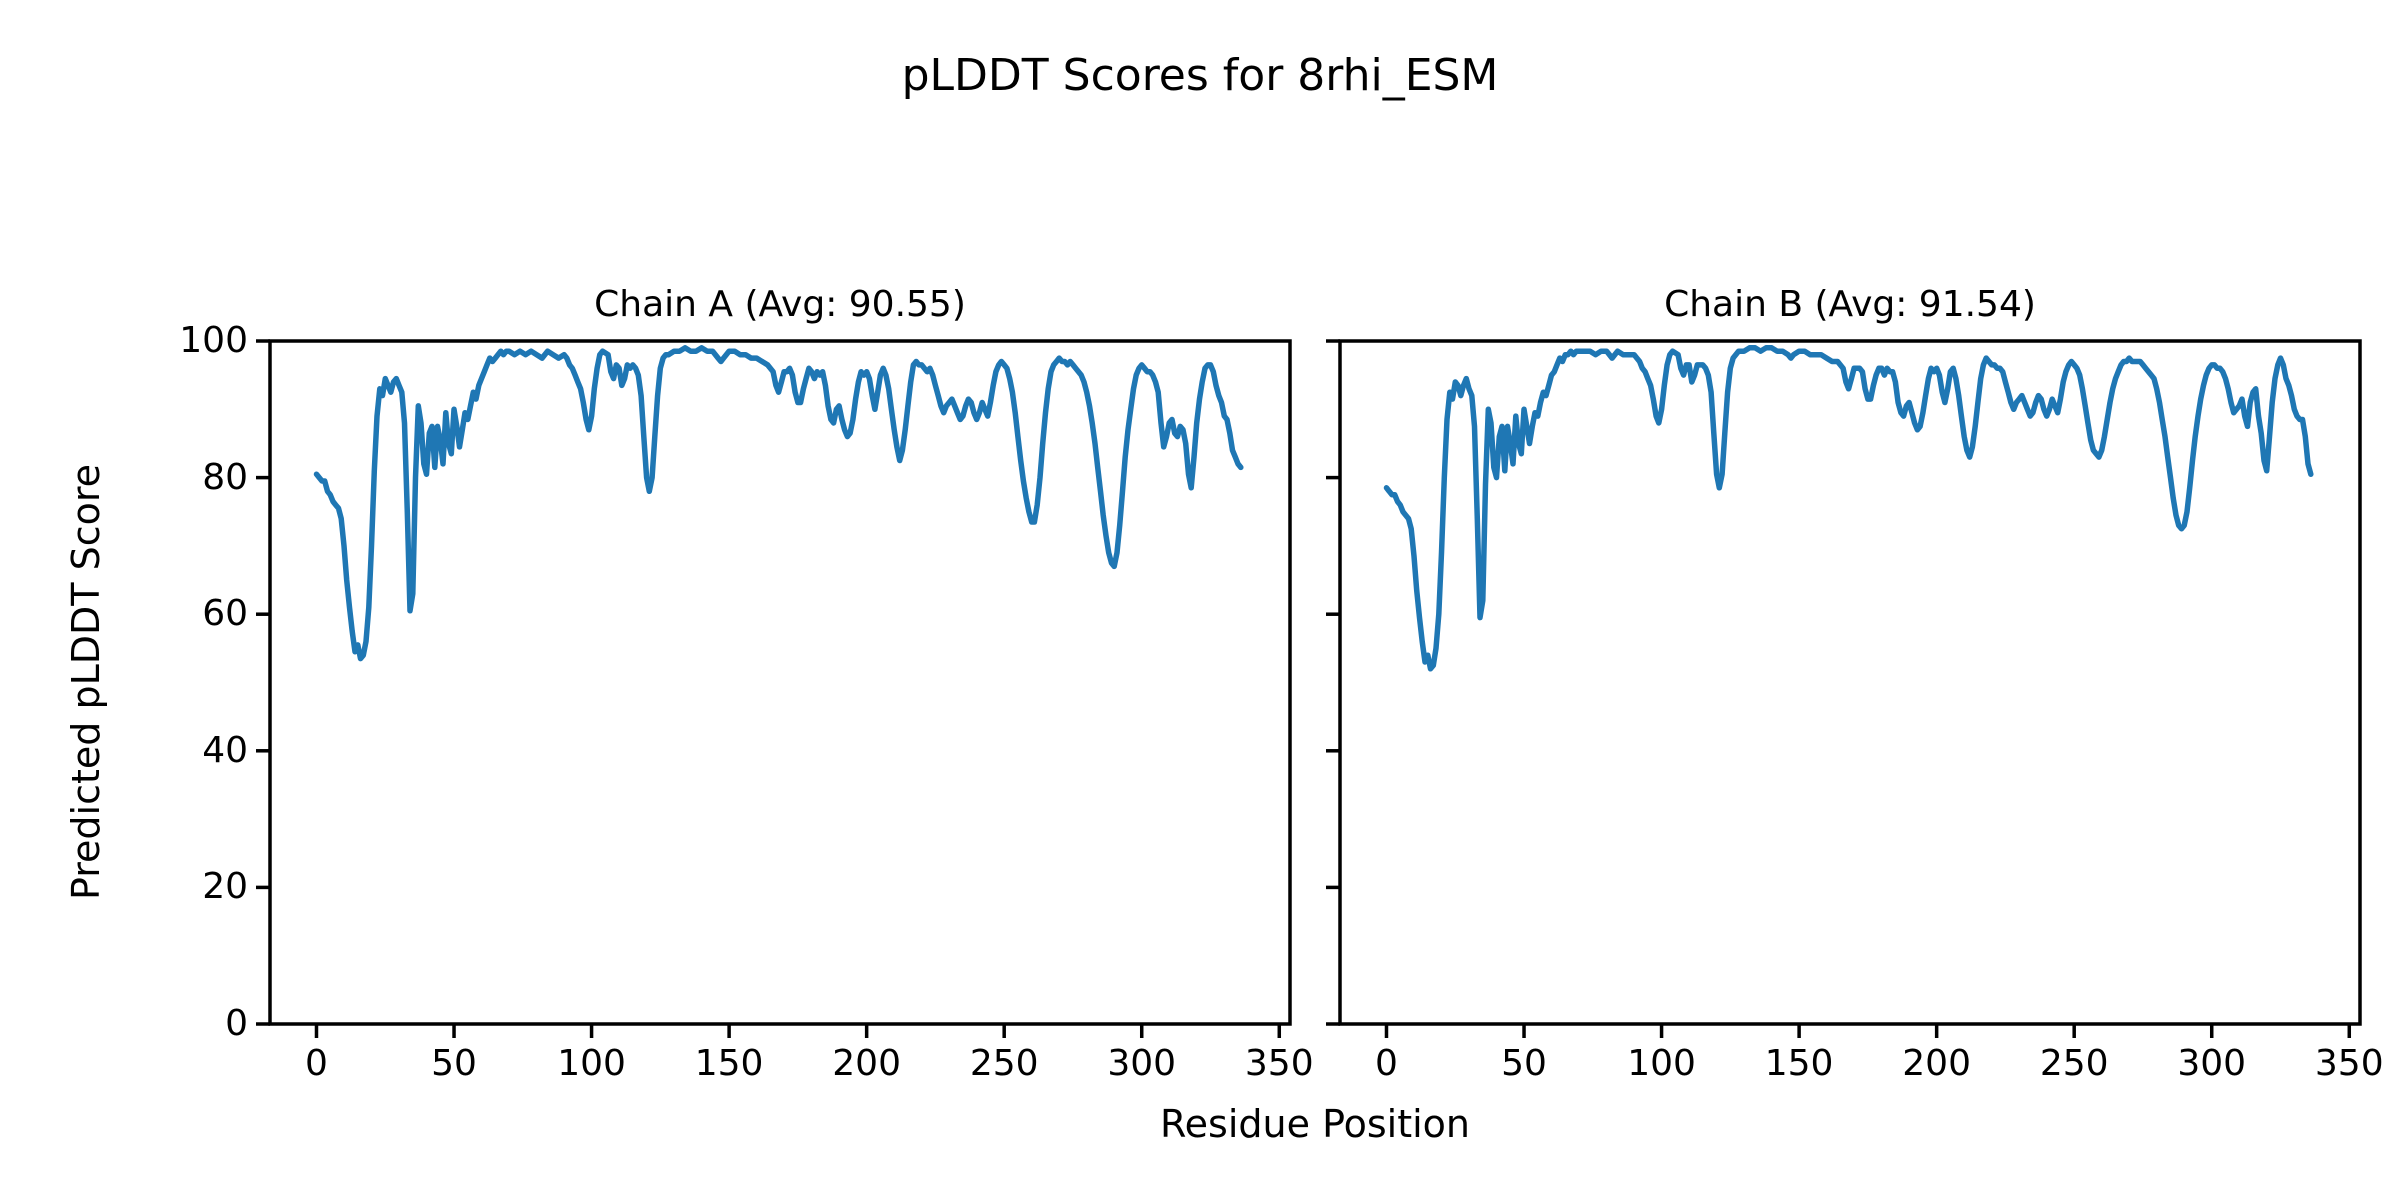 The image size is (2400, 1200). I want to click on y-tick-label: 40, so click(225, 750).